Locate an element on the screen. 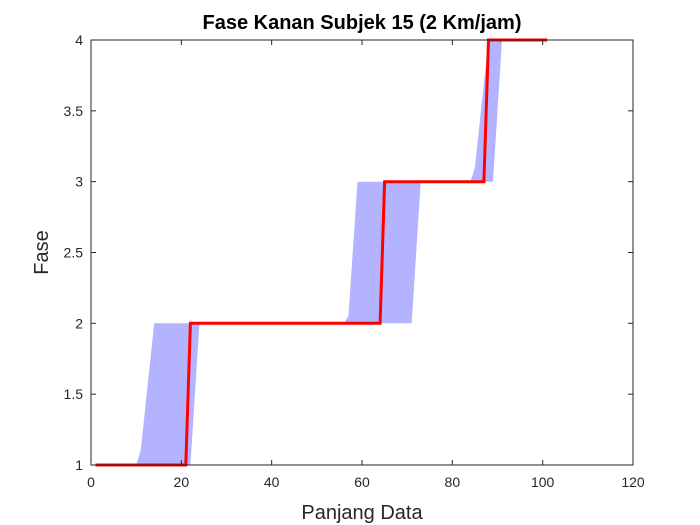  x-tick-label: 0 is located at coordinates (91, 482).